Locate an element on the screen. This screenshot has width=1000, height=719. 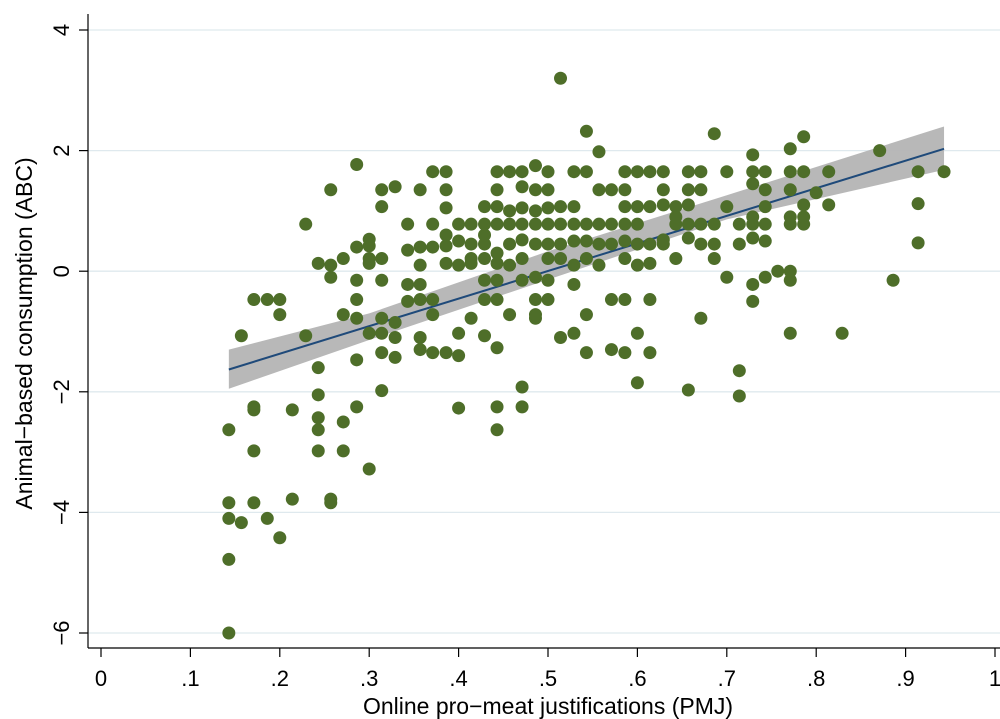
x-tick-label: .8 is located at coordinates (816, 678).